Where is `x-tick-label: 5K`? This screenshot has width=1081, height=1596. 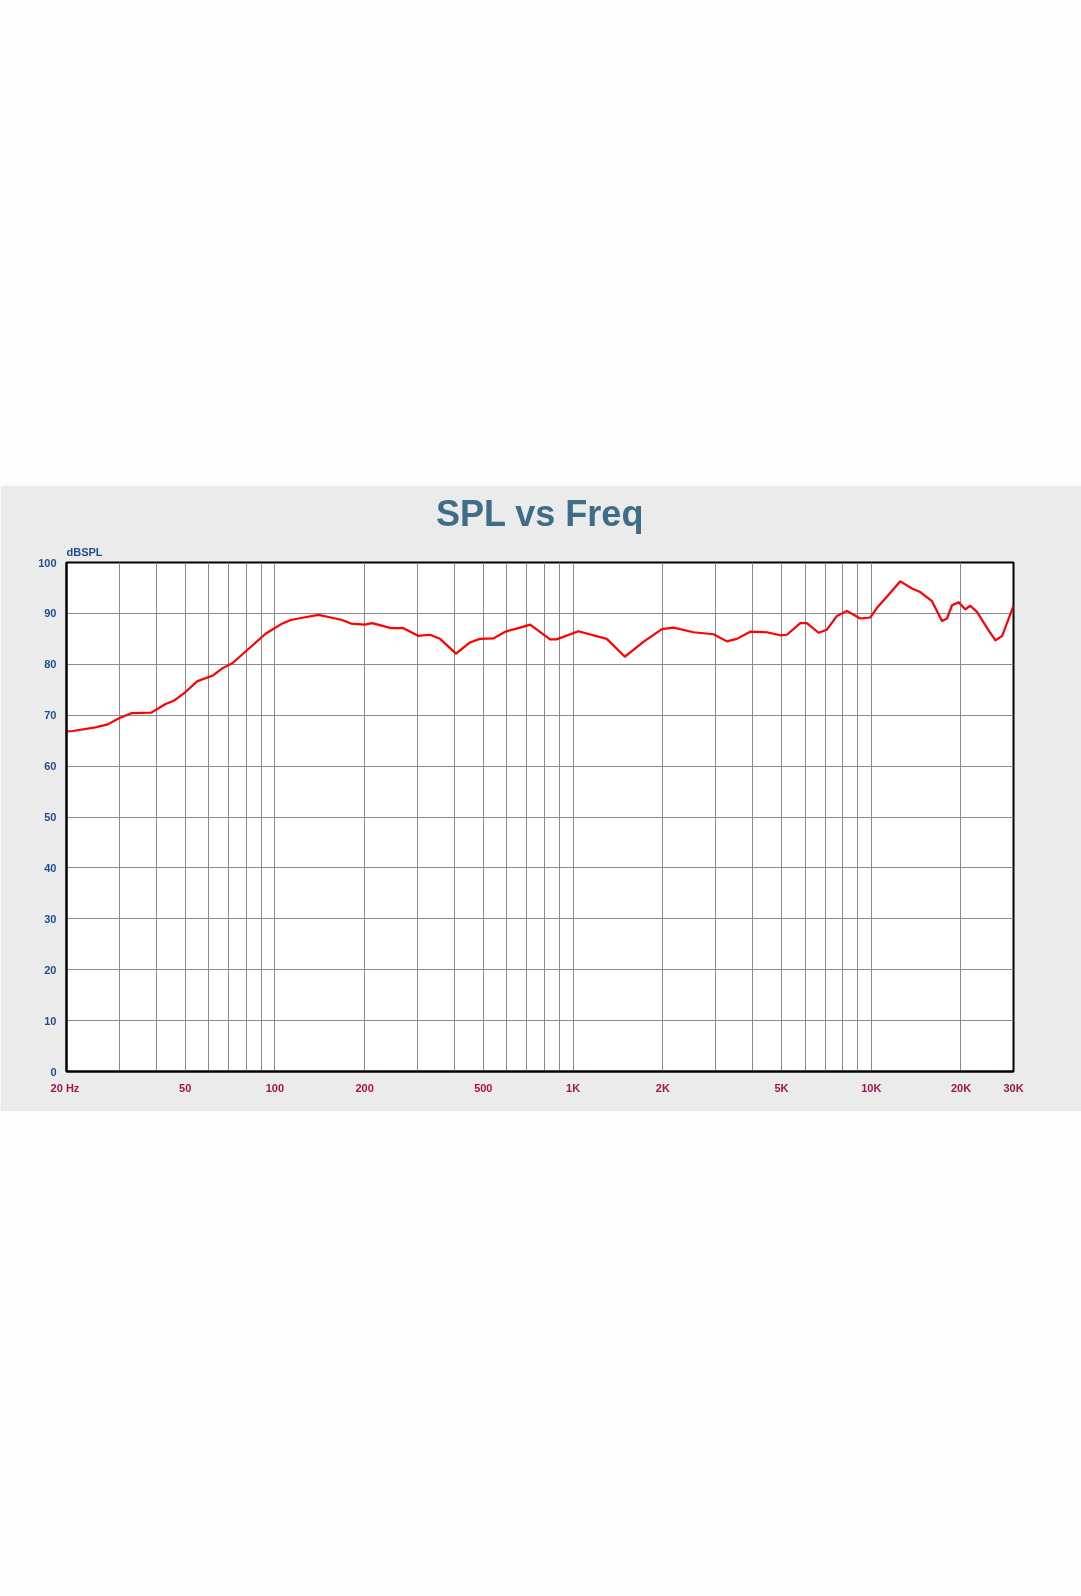
x-tick-label: 5K is located at coordinates (781, 1087).